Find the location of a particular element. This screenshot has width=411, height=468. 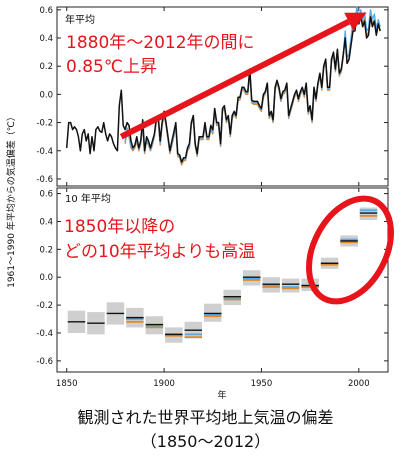

decade-1950 is located at coordinates (271, 285).